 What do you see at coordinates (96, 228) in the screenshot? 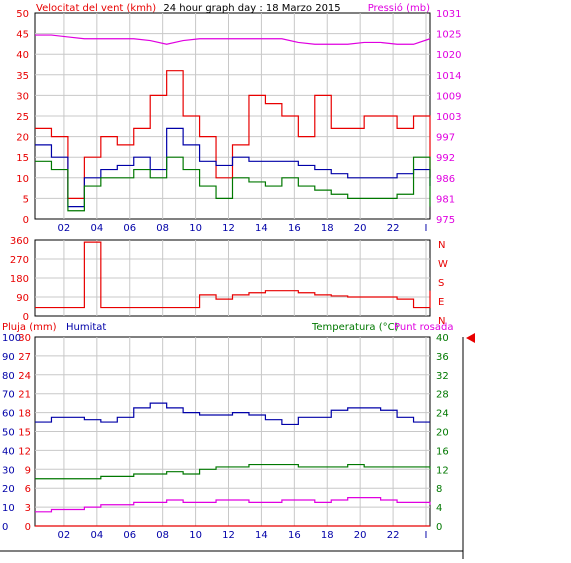
I see `wind-chart-x-tick-label: 04` at bounding box center [96, 228].